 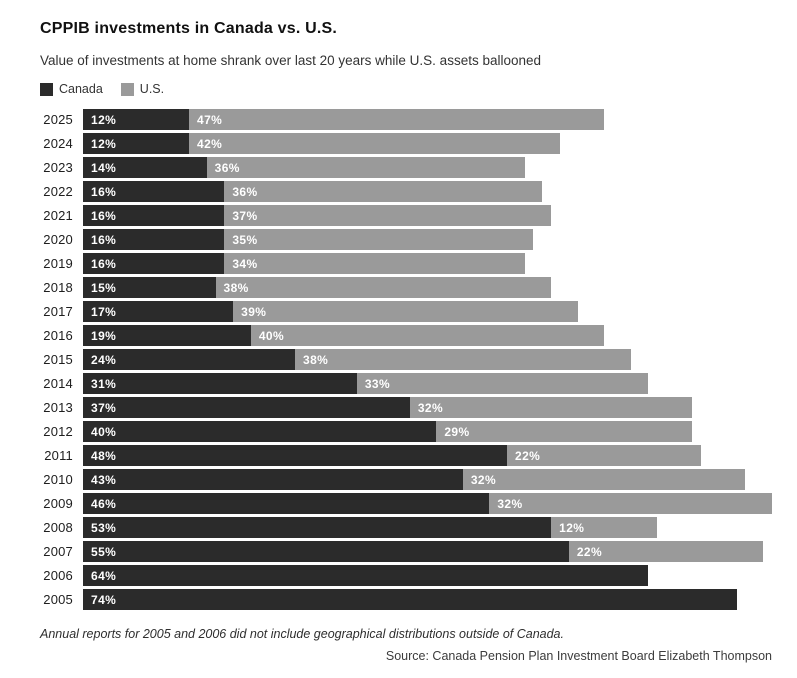 What do you see at coordinates (245, 263) in the screenshot?
I see `segment-value-label: 34%` at bounding box center [245, 263].